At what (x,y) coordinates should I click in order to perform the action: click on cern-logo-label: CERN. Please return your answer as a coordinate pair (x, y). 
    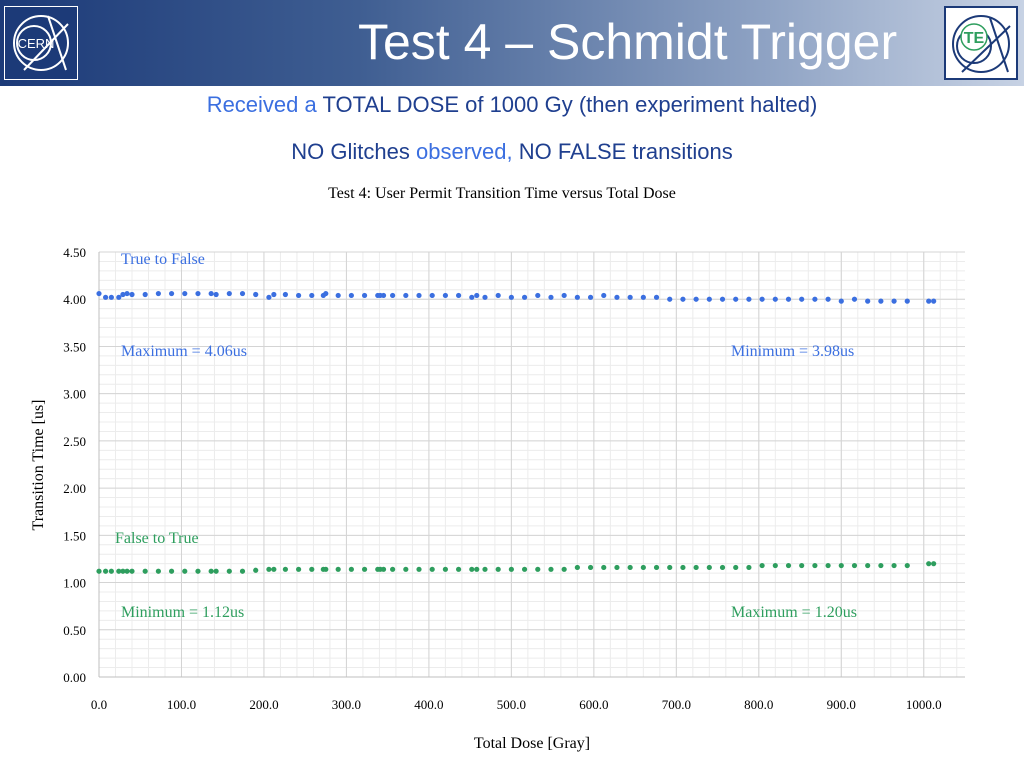
    Looking at the image, I should click on (36, 43).